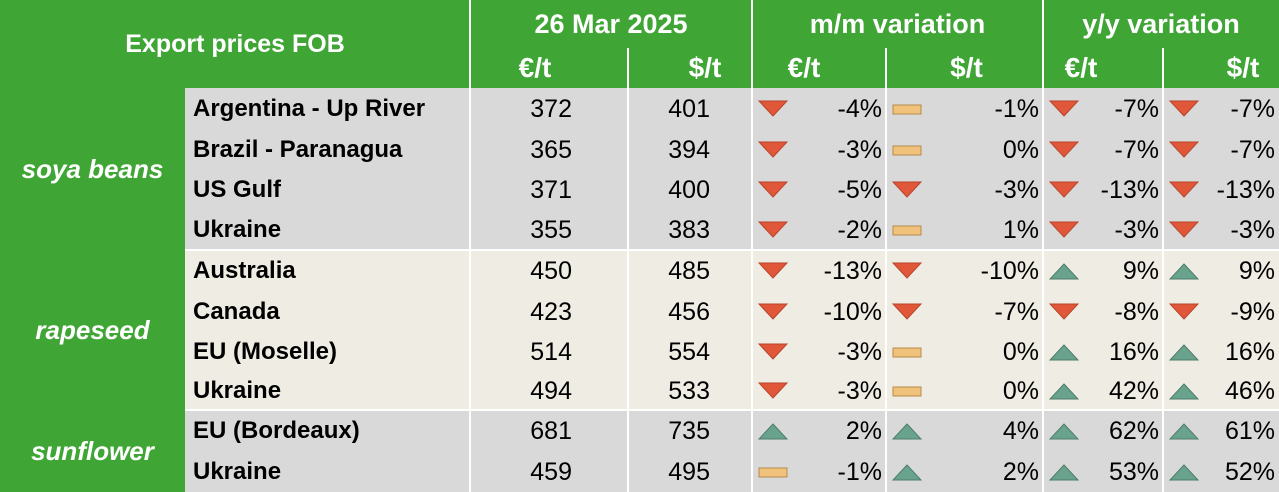  I want to click on variation-value: 52%, so click(1249, 471).